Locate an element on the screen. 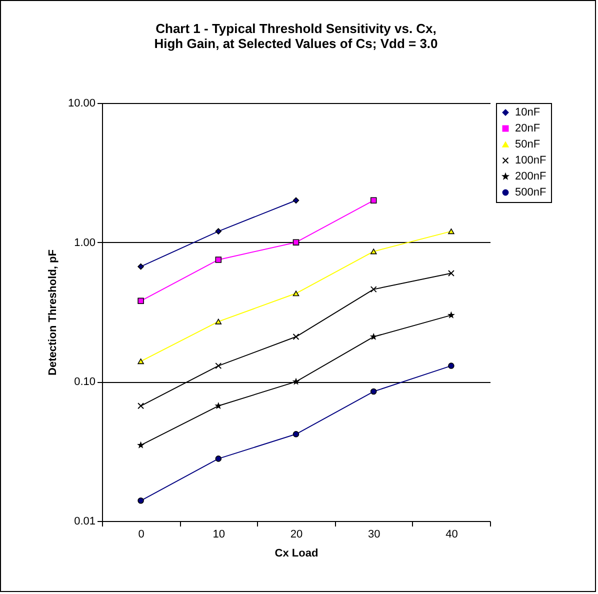 The image size is (598, 594). x-tick-label: 30 is located at coordinates (374, 534).